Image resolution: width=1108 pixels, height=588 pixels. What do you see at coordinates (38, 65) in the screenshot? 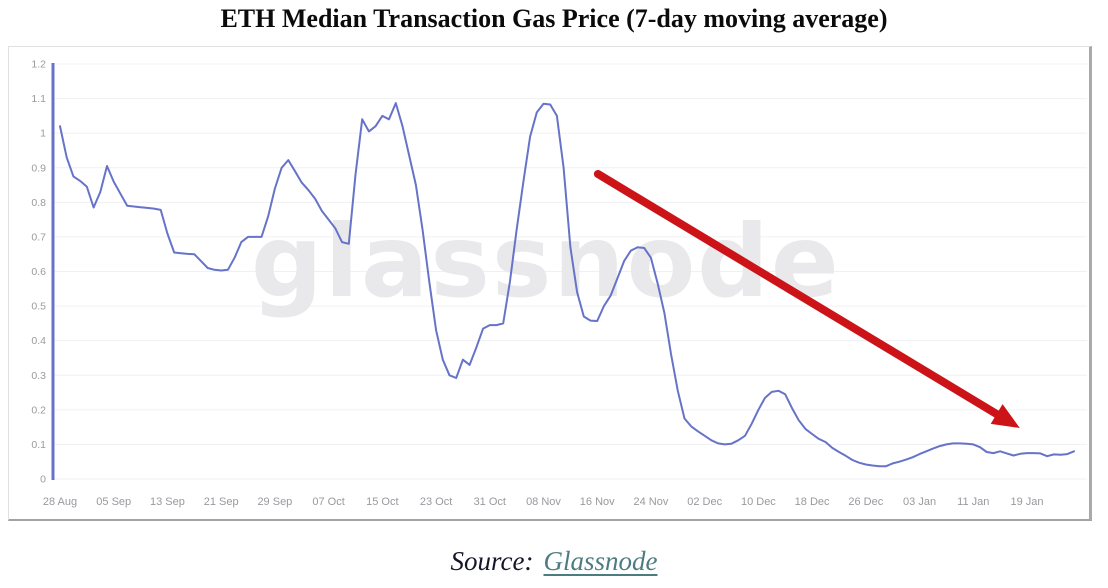
I see `y-axis-tick-label: 1.2` at bounding box center [38, 65].